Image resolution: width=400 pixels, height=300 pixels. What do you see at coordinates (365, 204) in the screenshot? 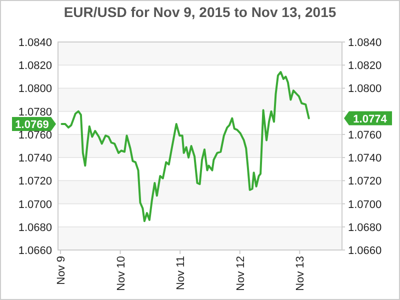
I see `y2-tick-label: 1.0700` at bounding box center [365, 204].